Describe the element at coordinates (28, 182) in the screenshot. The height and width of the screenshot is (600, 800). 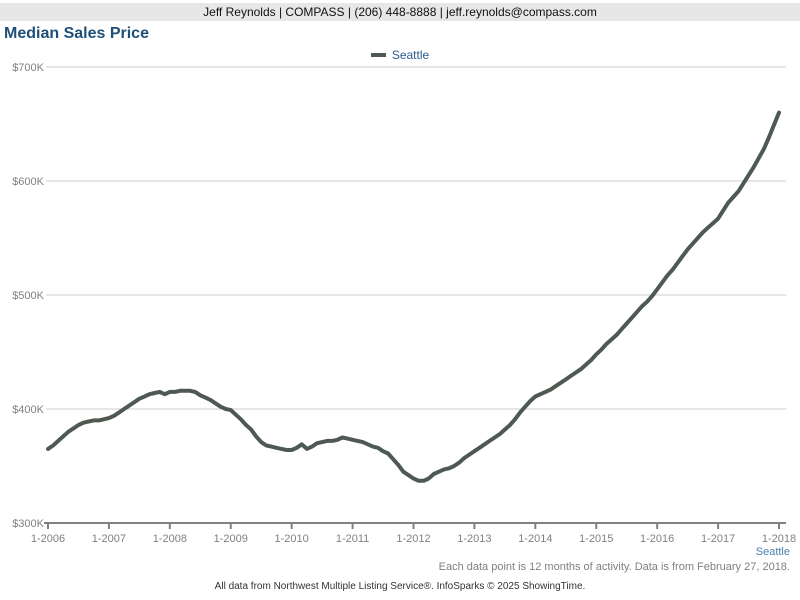
I see `y-axis-label: $600K` at that location.